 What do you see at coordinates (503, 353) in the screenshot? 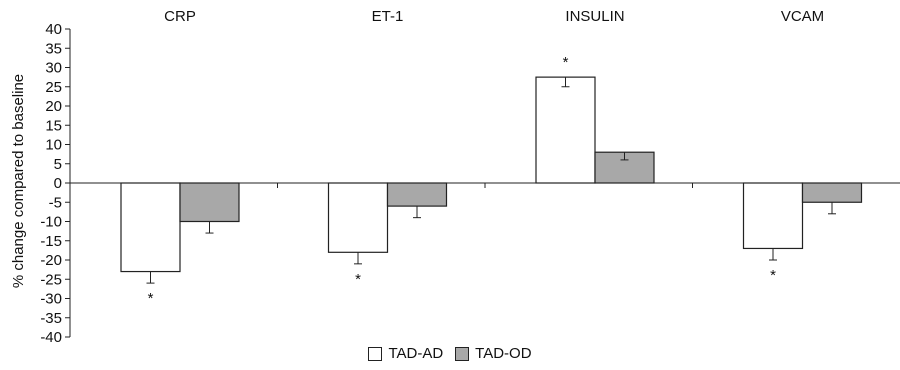
I see `legend-label-tad-od: TAD-OD` at bounding box center [503, 353].